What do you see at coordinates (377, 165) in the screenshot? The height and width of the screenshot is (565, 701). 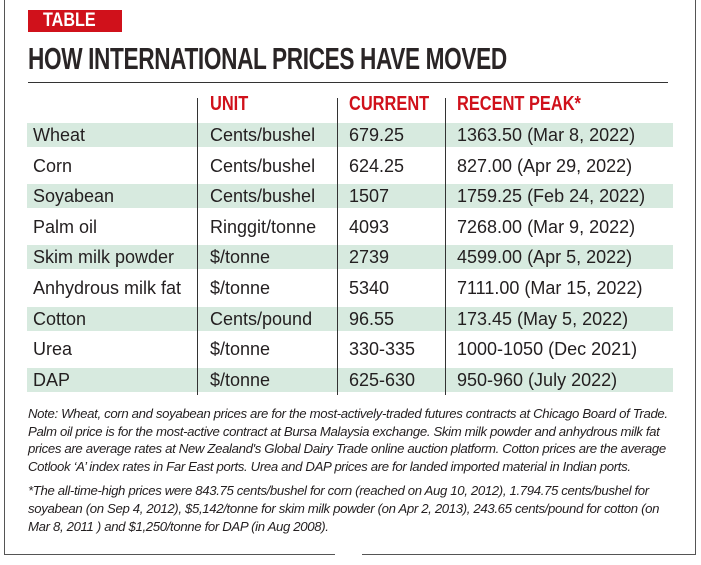 I see `current-price-cell: 624.25` at bounding box center [377, 165].